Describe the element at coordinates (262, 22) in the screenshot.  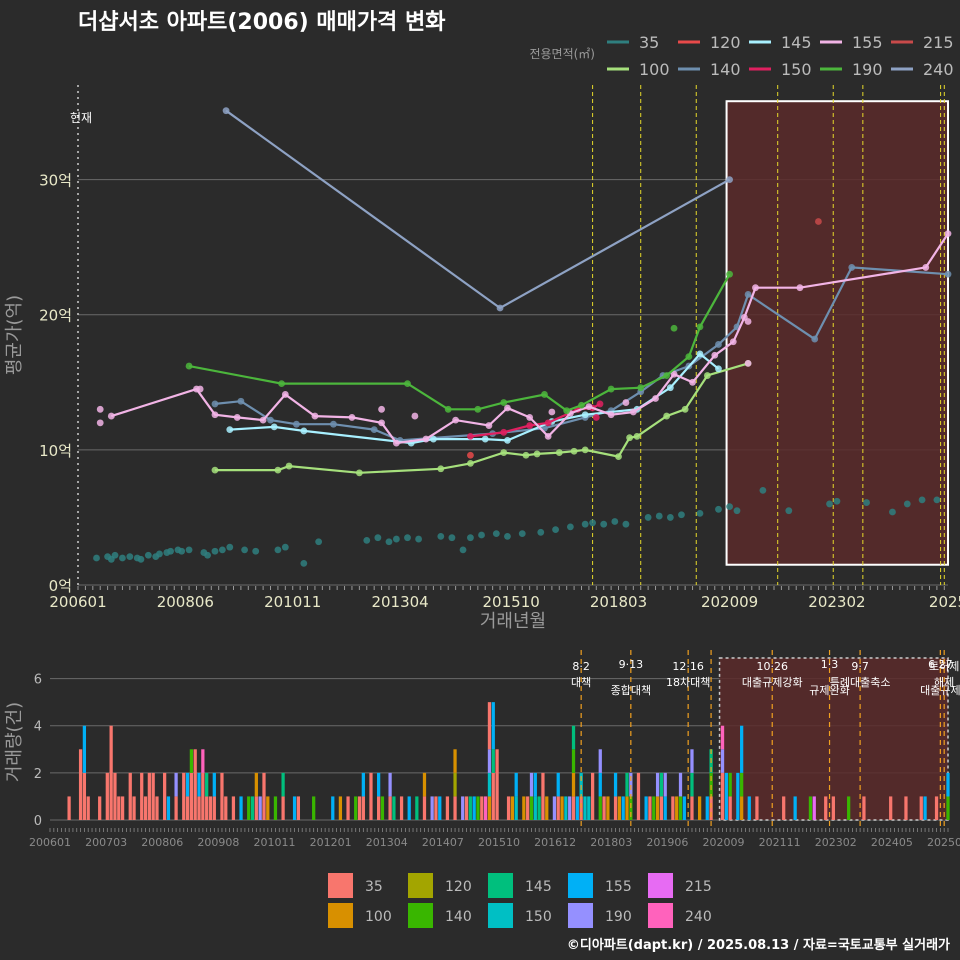
I see `chart-title: 더샵서초 아파트(2006) 매매가격 변화` at that location.